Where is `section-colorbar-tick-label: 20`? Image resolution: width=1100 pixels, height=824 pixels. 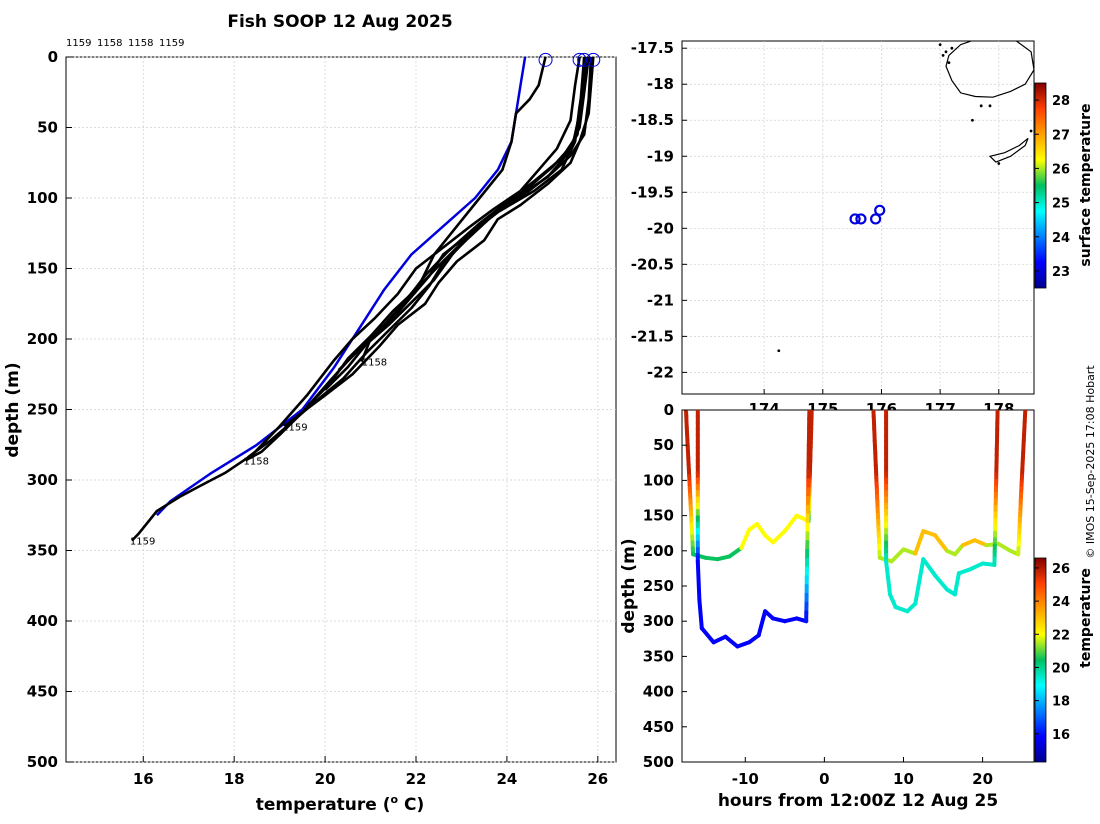 section-colorbar-tick-label: 20 is located at coordinates (1061, 668).